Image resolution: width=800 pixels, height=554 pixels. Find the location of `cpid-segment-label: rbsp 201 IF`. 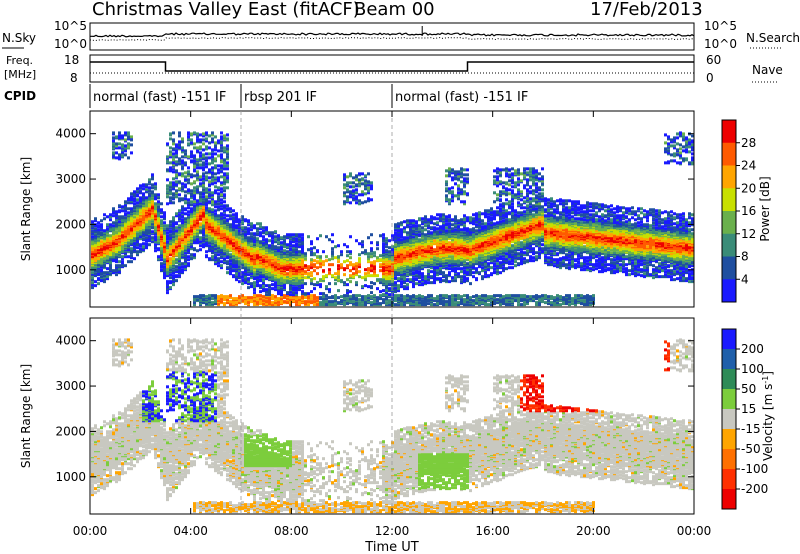

cpid-segment-label: rbsp 201 IF is located at coordinates (280, 97).